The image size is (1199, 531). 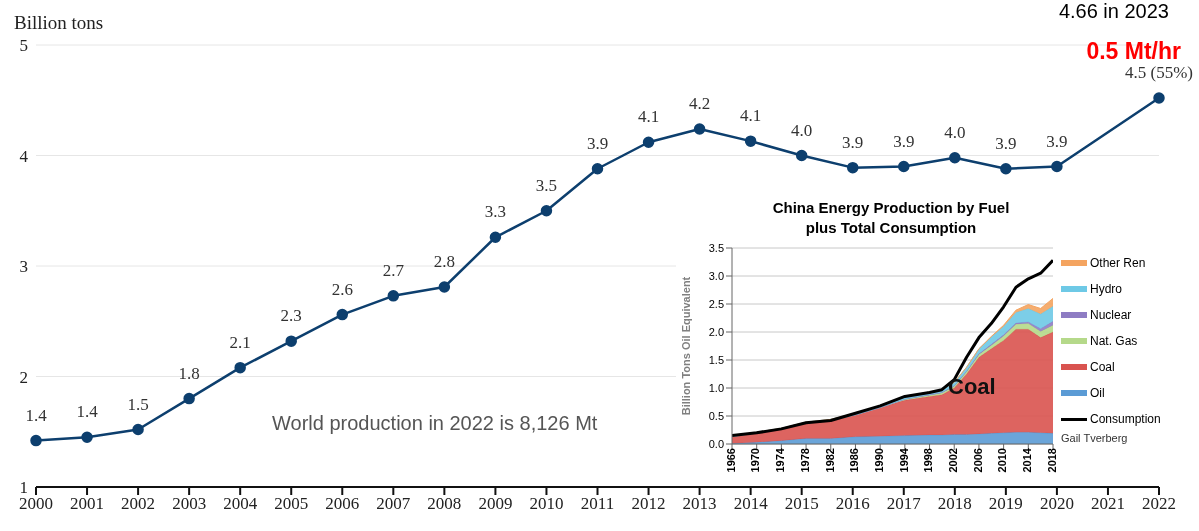 What do you see at coordinates (780, 460) in the screenshot?
I see `x-tick-label: 1974` at bounding box center [780, 460].